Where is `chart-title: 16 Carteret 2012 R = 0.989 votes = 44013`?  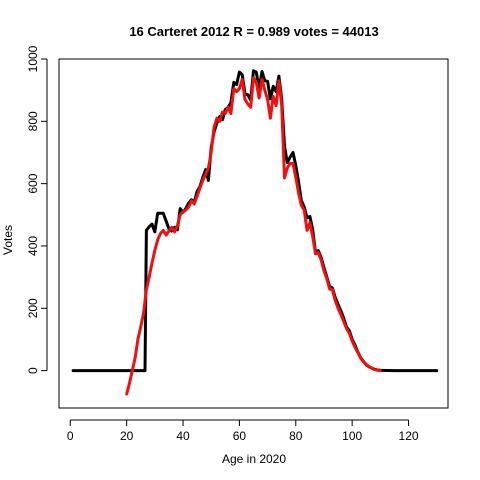 chart-title: 16 Carteret 2012 R = 0.989 votes = 44013 is located at coordinates (253, 31).